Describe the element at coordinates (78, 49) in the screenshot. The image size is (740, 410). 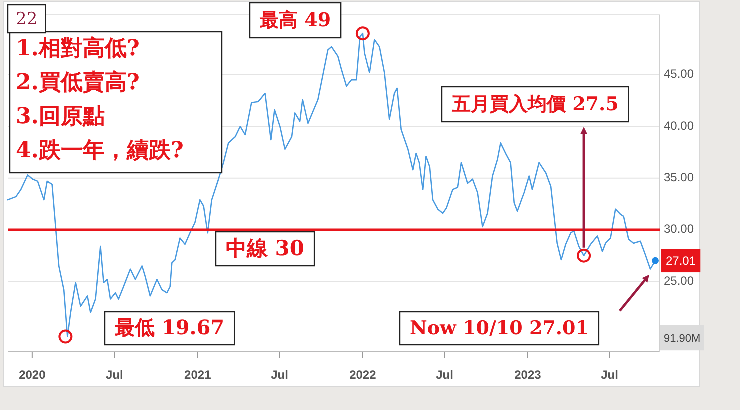
I see `annotation: 1.相對高低?` at that location.